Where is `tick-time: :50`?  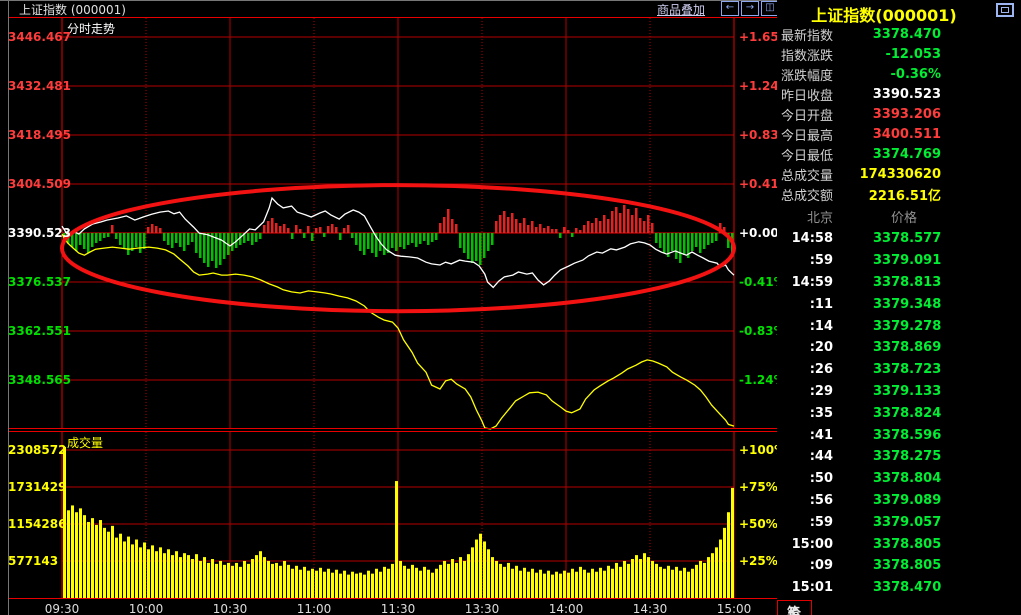
tick-time: :50 is located at coordinates (821, 479).